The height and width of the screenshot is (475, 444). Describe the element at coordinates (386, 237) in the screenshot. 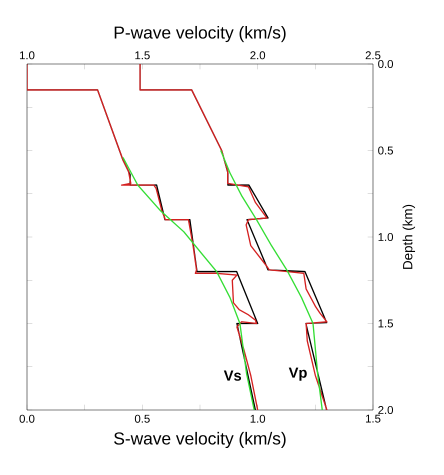

I see `y-tick-label: 1.0` at that location.